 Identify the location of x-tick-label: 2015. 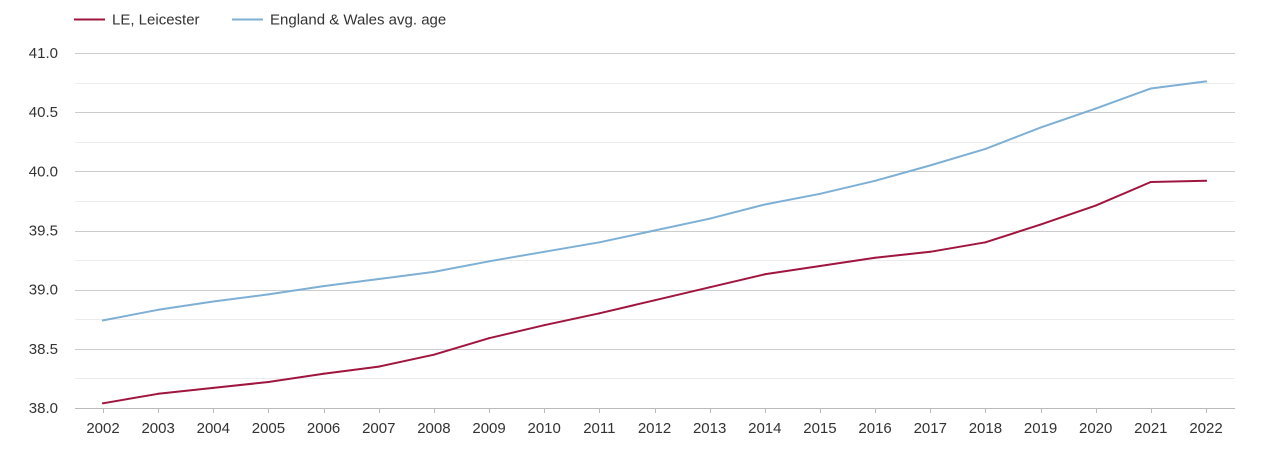
(819, 428).